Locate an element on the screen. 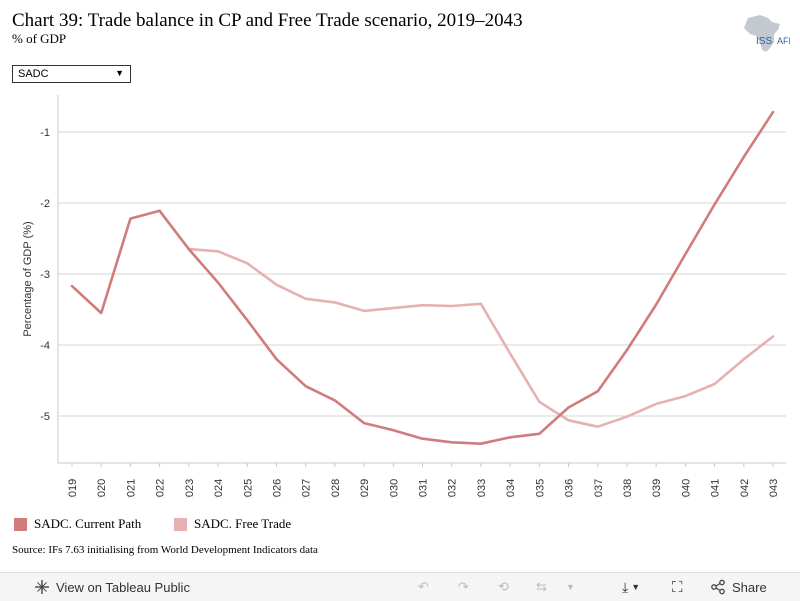 The height and width of the screenshot is (601, 800). legend-item-free-trade: SADC. Free Trade is located at coordinates (232, 524).